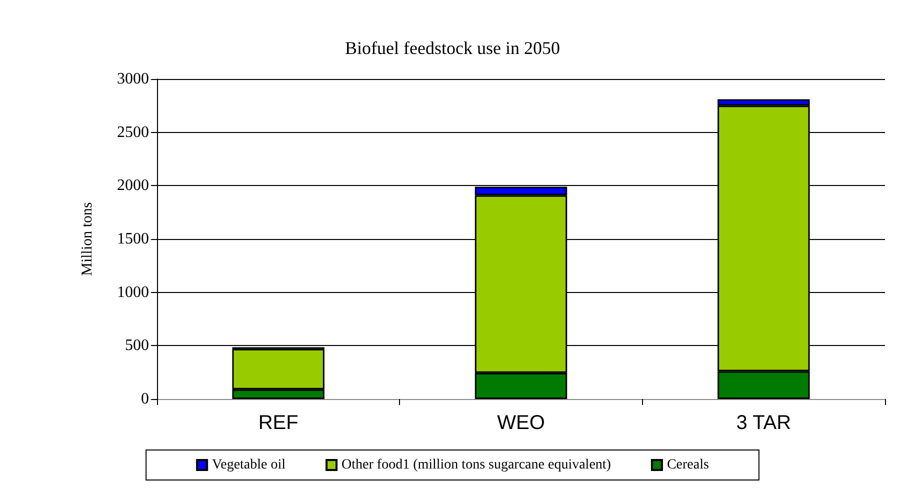 This screenshot has height=494, width=905. I want to click on y-tick-label: 1000, so click(133, 292).